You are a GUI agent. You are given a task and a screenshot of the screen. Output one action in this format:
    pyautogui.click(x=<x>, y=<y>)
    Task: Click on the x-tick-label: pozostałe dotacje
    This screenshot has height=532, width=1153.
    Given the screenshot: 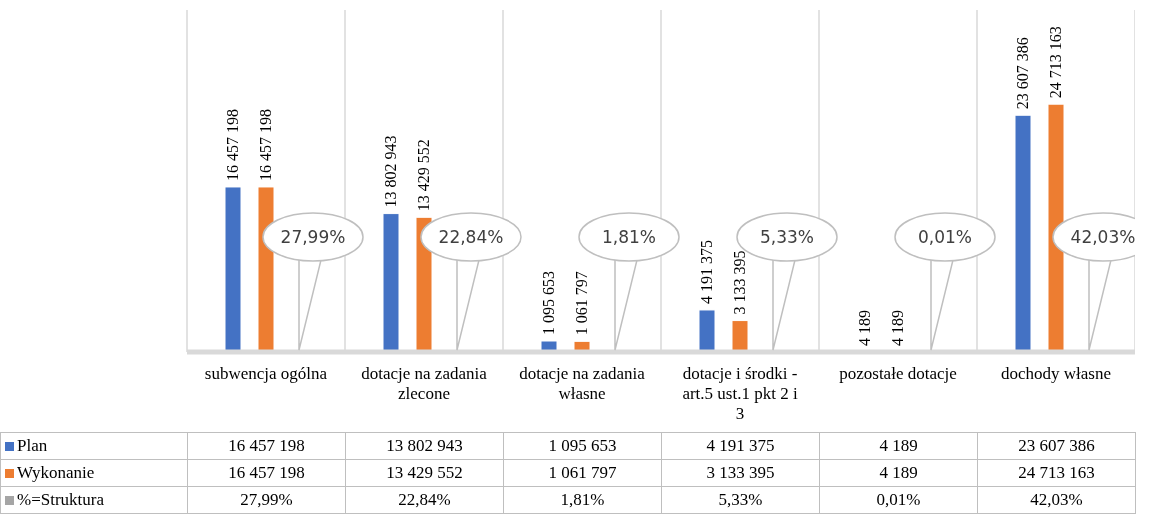 What is the action you would take?
    pyautogui.click(x=898, y=374)
    